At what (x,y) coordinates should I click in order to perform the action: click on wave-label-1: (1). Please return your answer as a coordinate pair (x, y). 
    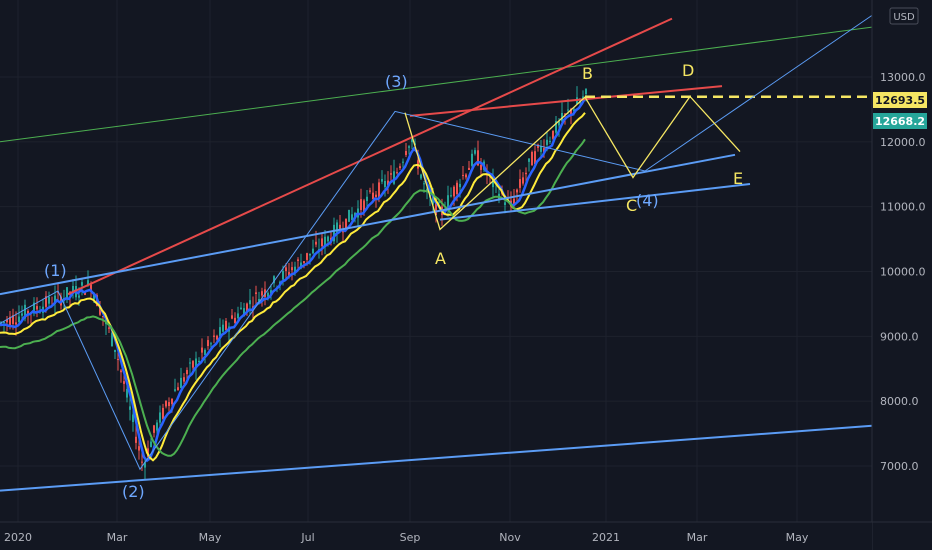
    Looking at the image, I should click on (55, 270).